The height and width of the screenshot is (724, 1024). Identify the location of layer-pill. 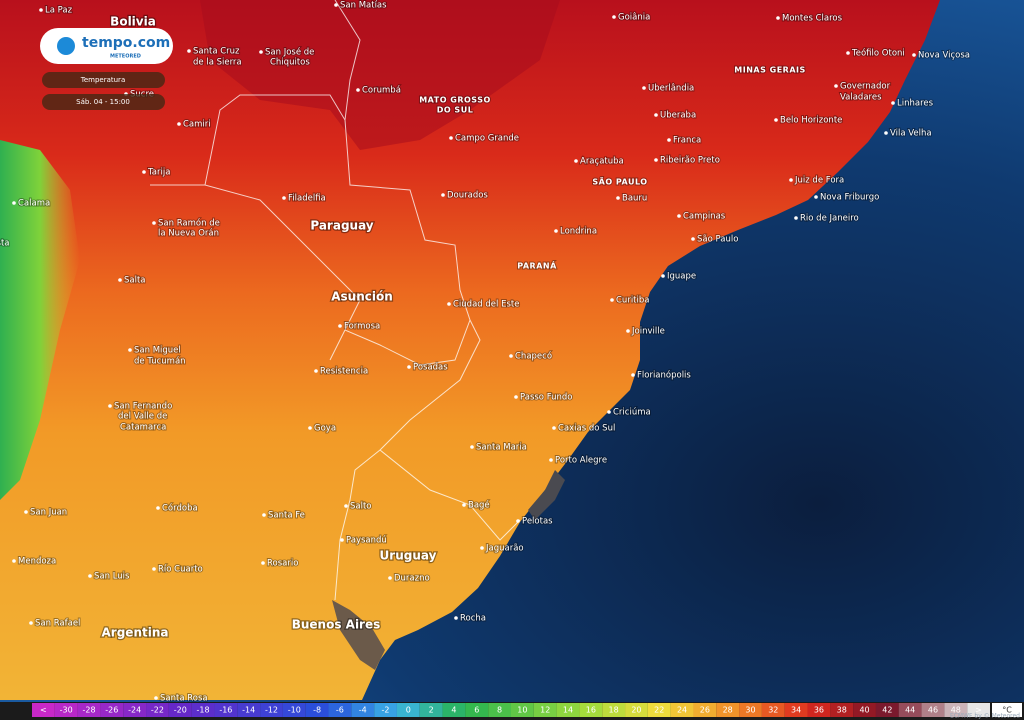
(103, 80).